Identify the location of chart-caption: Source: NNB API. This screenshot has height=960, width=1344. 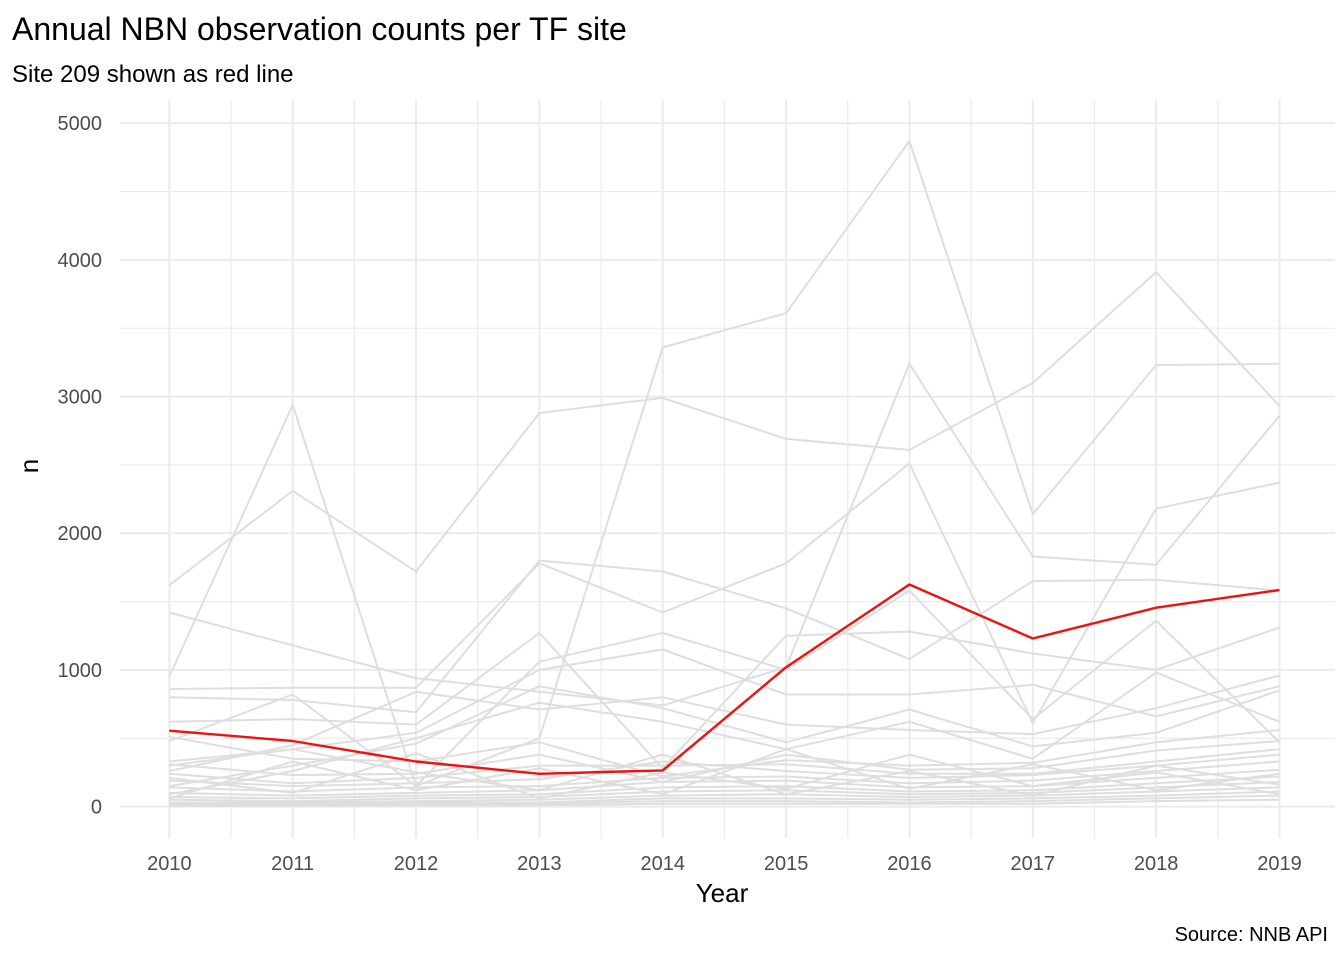
(1251, 935).